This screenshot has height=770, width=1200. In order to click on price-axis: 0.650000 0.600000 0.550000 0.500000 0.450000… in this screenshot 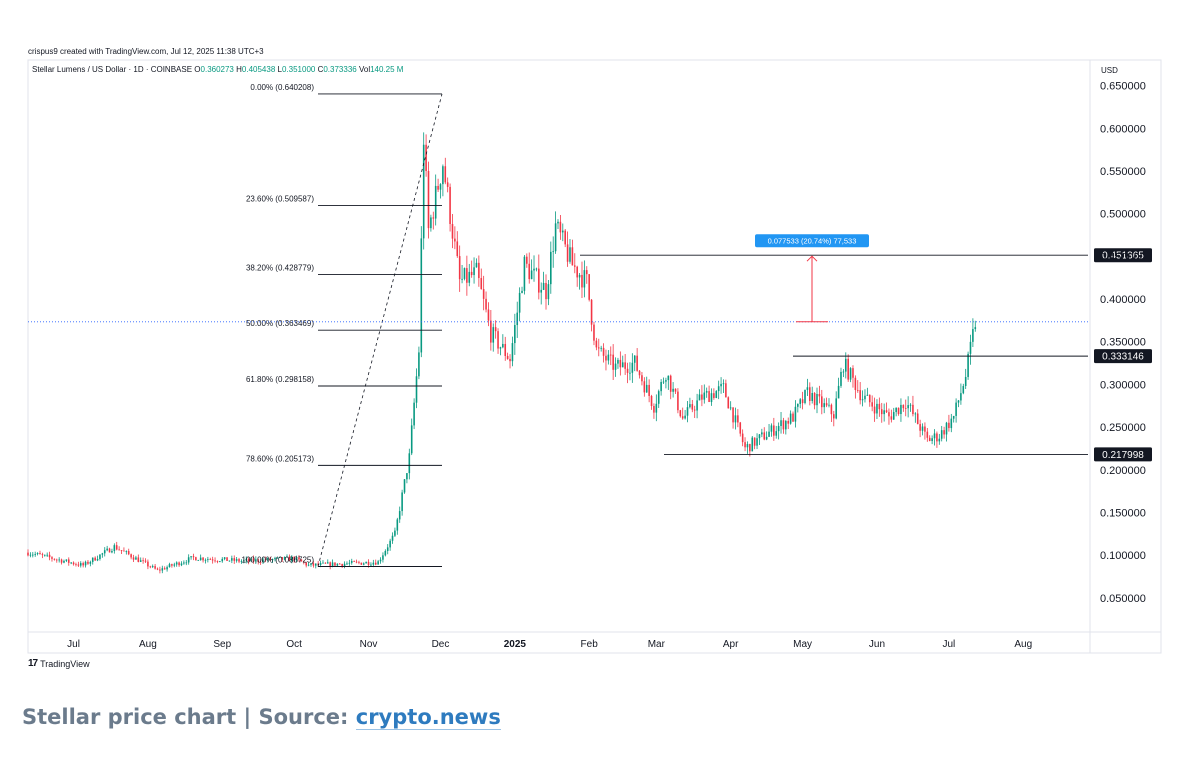, I will do `click(1123, 343)`.